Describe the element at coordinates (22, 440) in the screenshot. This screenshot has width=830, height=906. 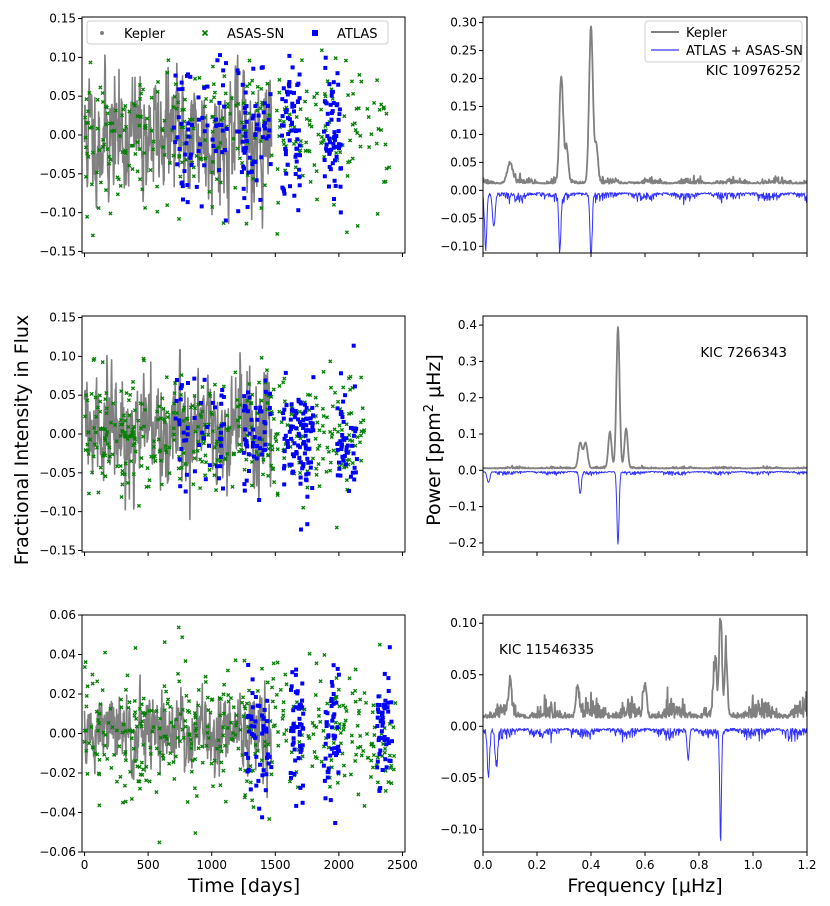
I see `left-y-axis-title: Fractional Intensity in Flux` at that location.